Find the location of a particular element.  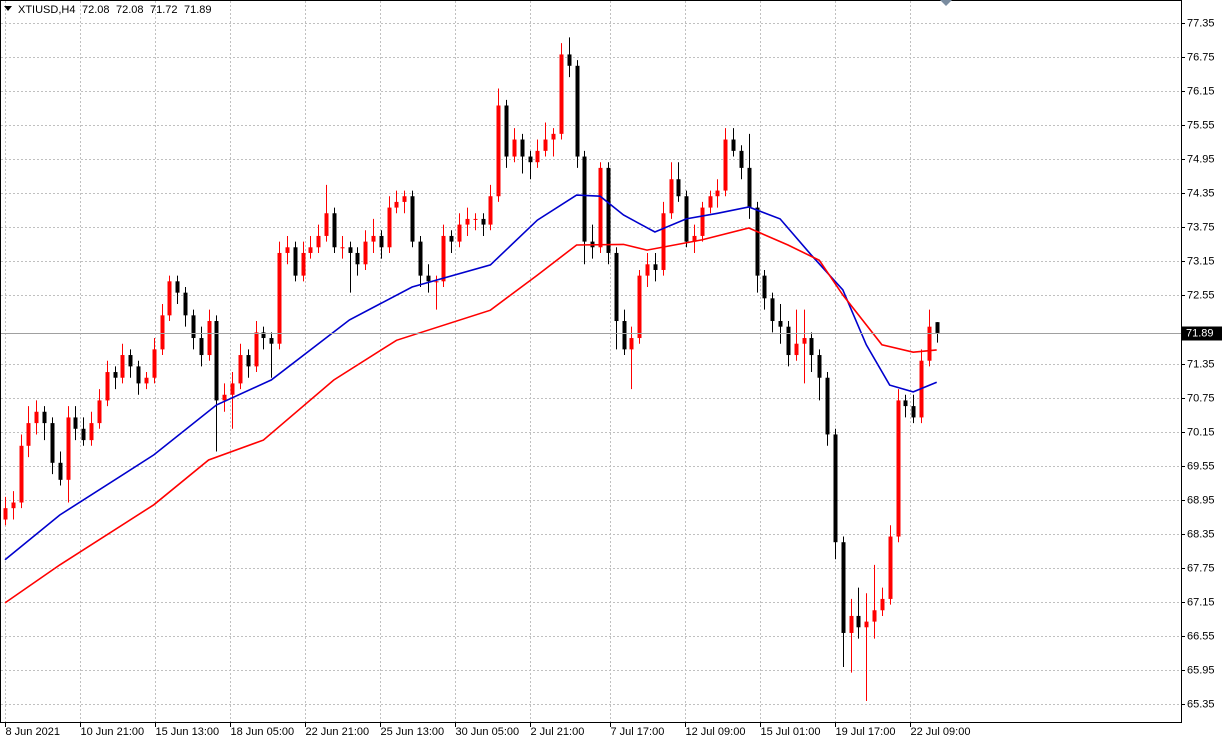

y-tick-label: 66.55 is located at coordinates (1201, 636).